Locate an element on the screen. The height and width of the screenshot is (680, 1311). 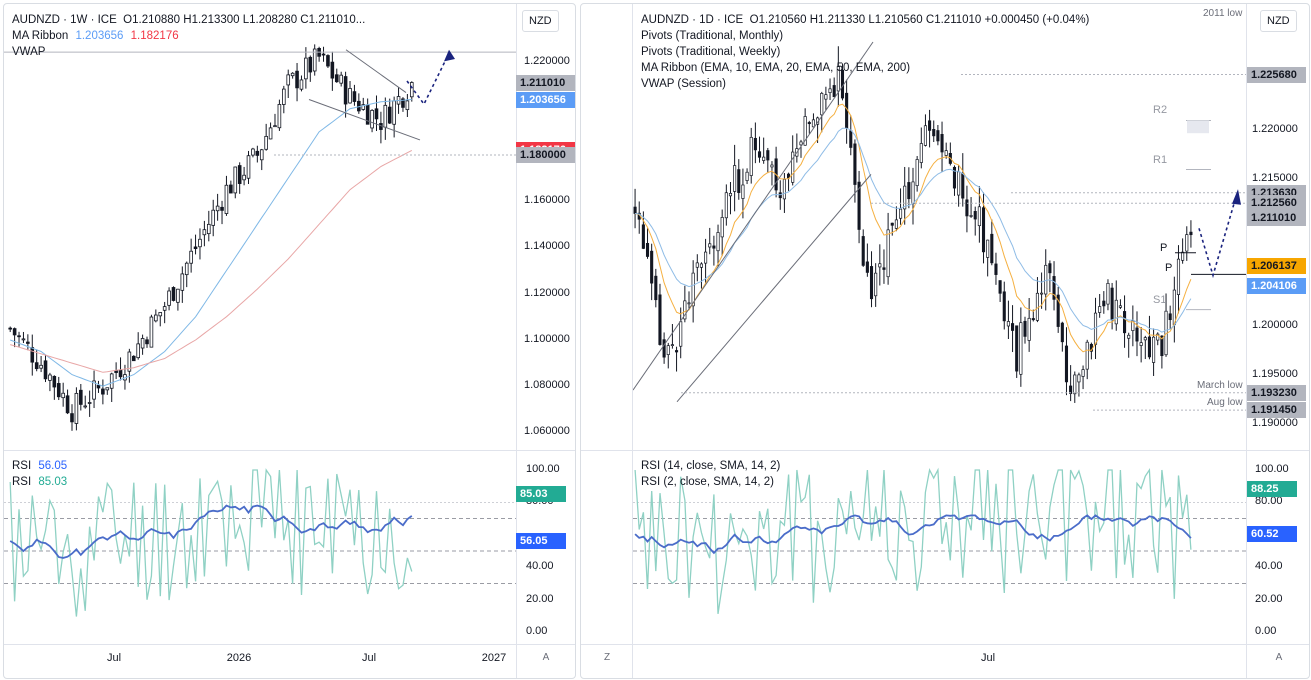
pivot-label-r2: R2 is located at coordinates (1160, 110).